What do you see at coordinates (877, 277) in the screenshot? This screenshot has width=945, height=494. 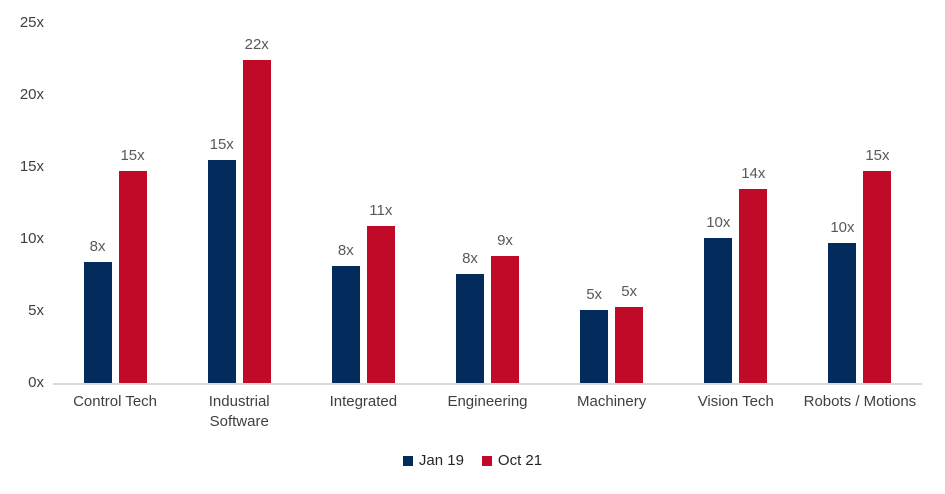 I see `bar-oct21-robots-motions` at bounding box center [877, 277].